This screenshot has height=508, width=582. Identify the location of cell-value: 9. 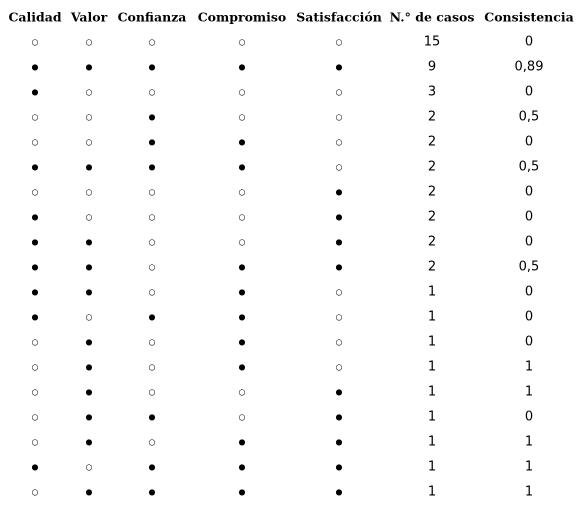
(432, 67).